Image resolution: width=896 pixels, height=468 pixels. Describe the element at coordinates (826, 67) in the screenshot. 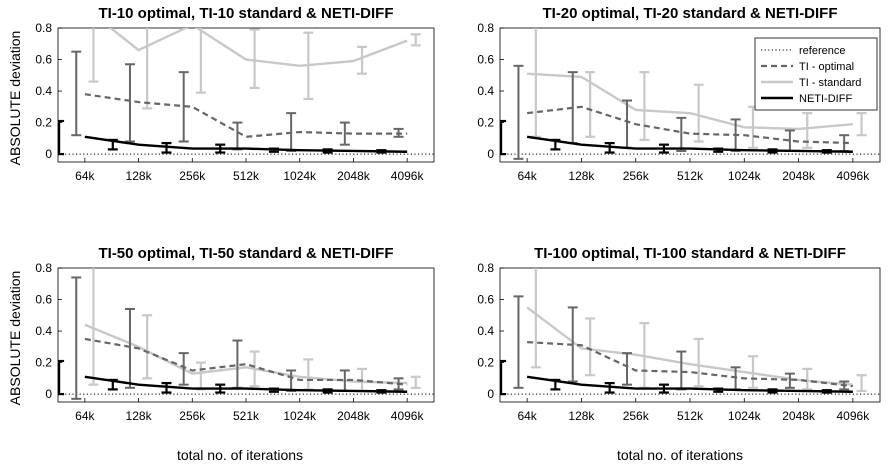

I see `legend-label: TI - optimal` at that location.